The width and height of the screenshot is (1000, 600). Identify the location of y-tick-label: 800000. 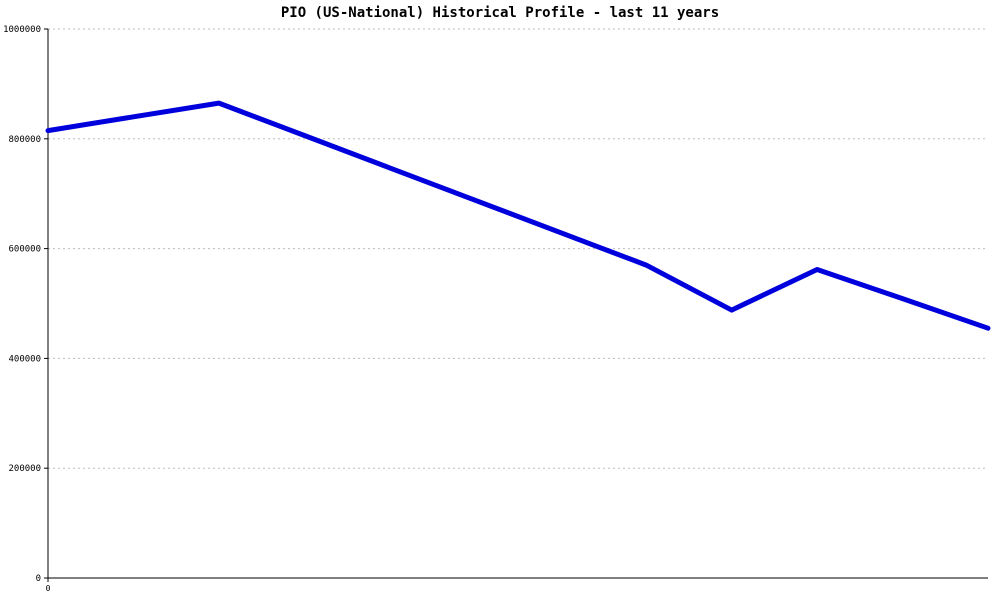
(24, 140).